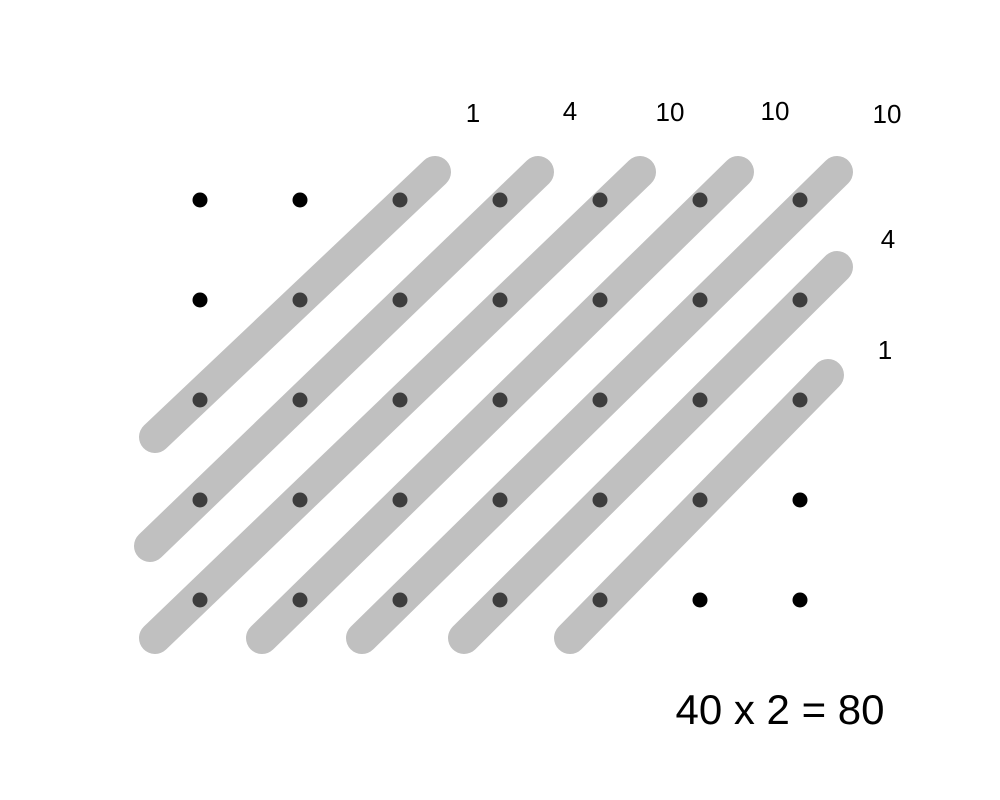 This screenshot has height=800, width=1000. What do you see at coordinates (888, 239) in the screenshot?
I see `right-count-label: 4` at bounding box center [888, 239].